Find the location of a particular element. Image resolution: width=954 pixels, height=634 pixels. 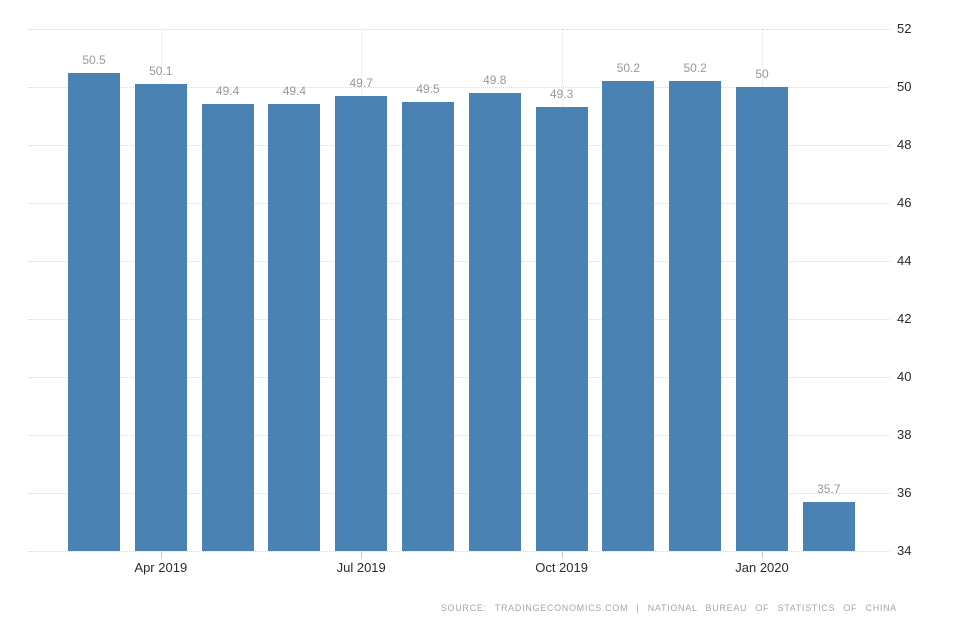

y-axis-tick-label: 36 is located at coordinates (904, 492).